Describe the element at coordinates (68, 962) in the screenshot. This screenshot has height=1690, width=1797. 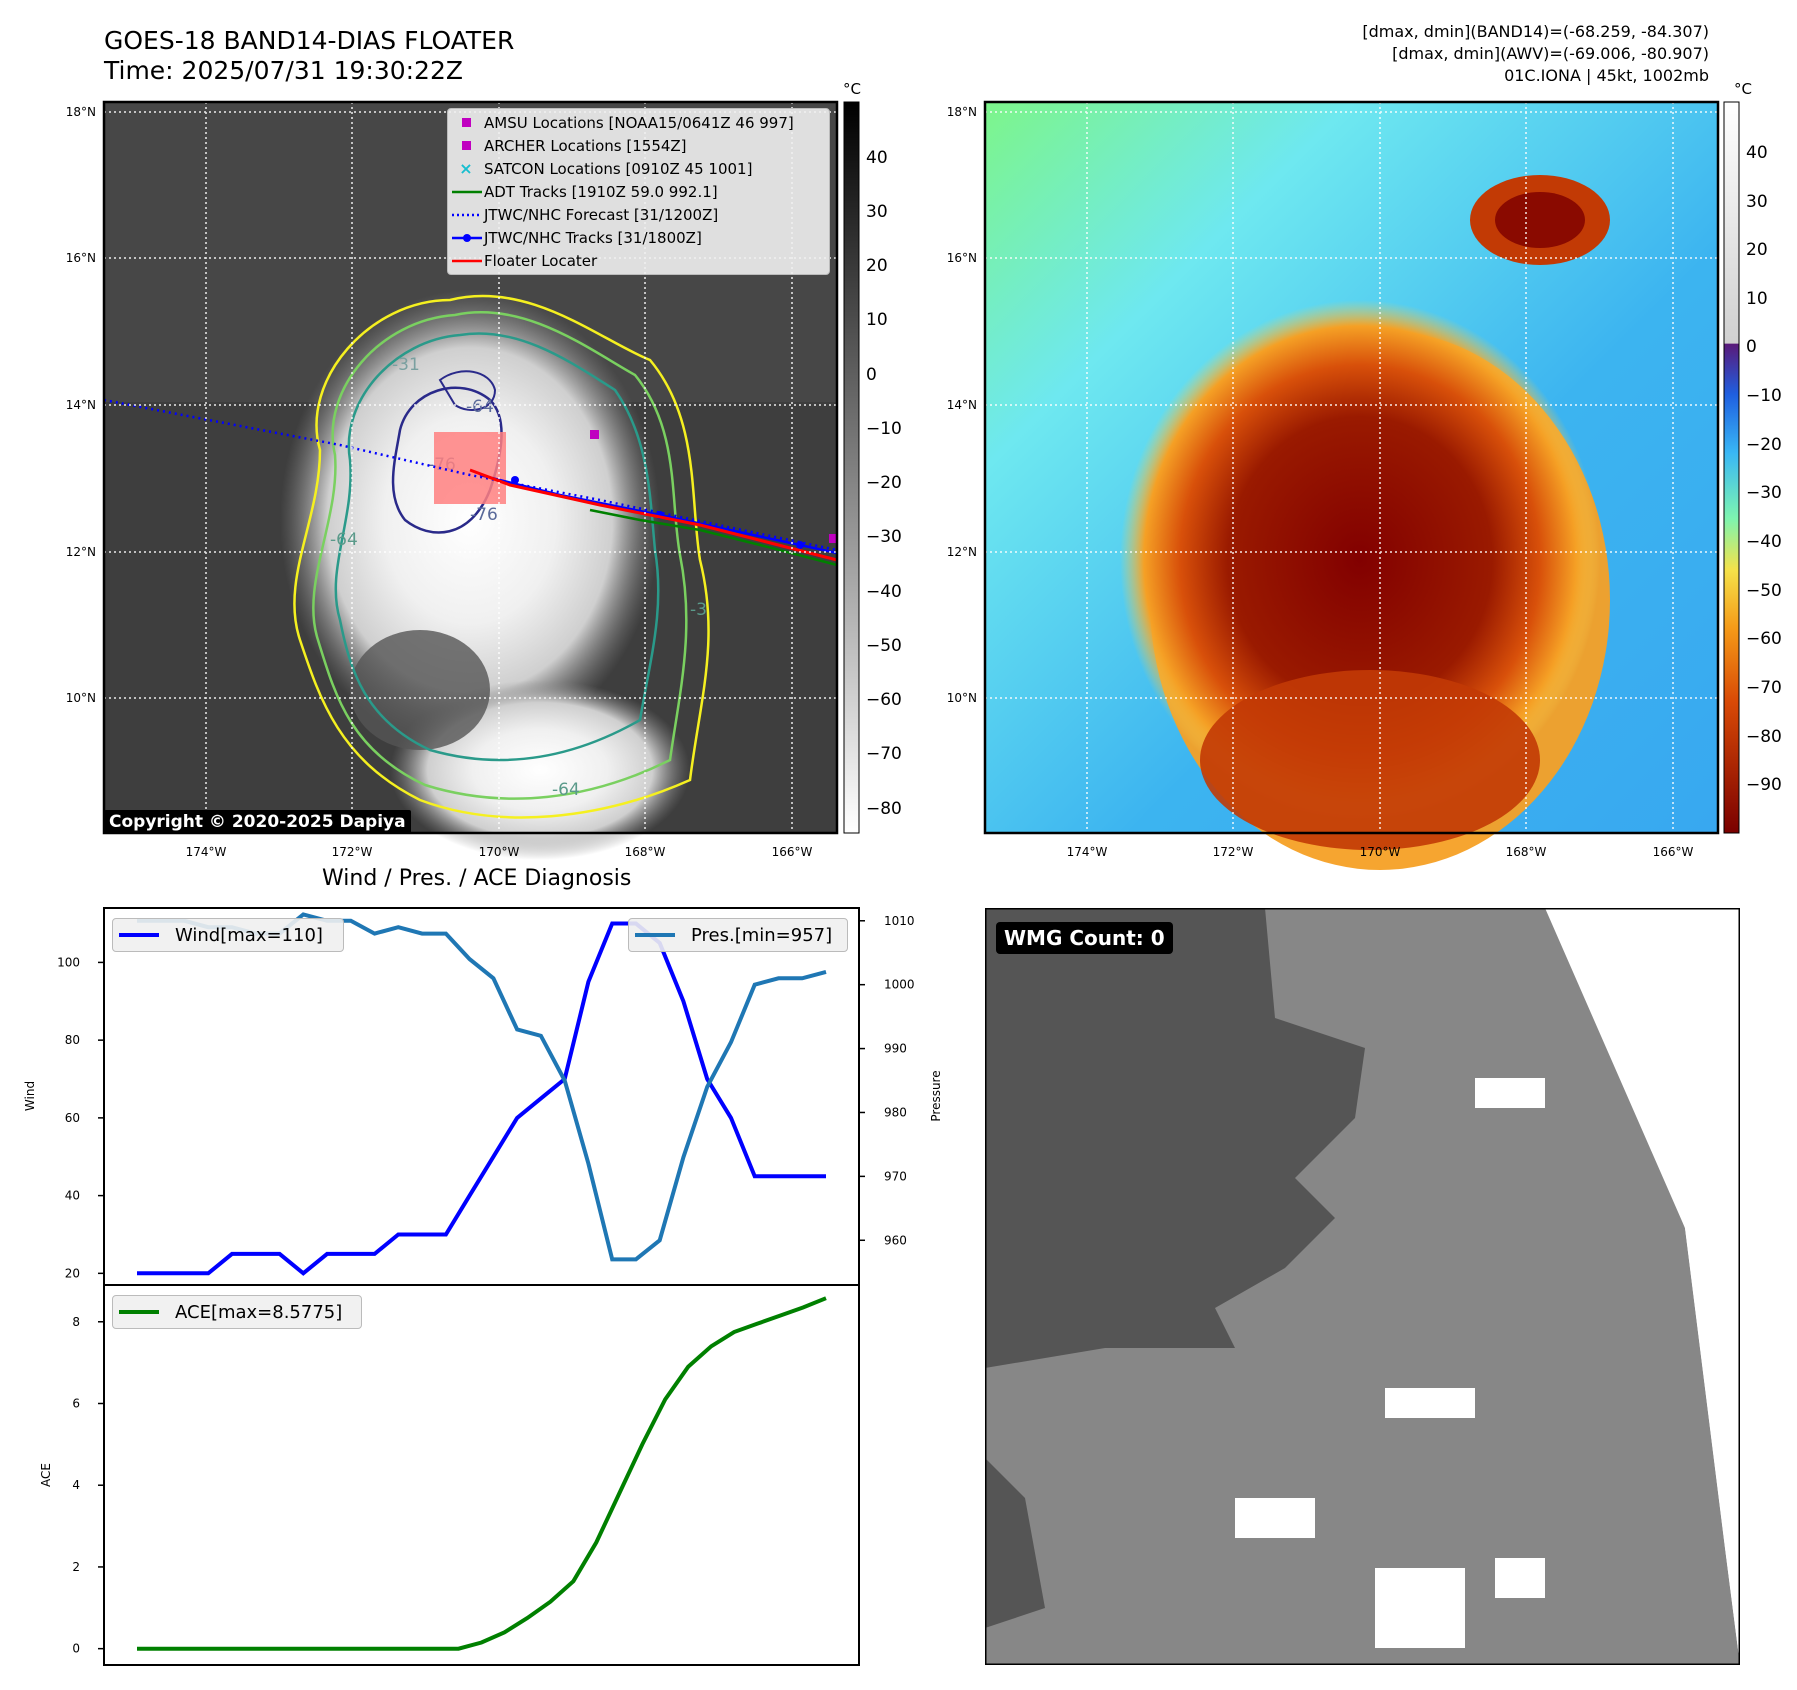
I see `ytick-label: 100` at that location.